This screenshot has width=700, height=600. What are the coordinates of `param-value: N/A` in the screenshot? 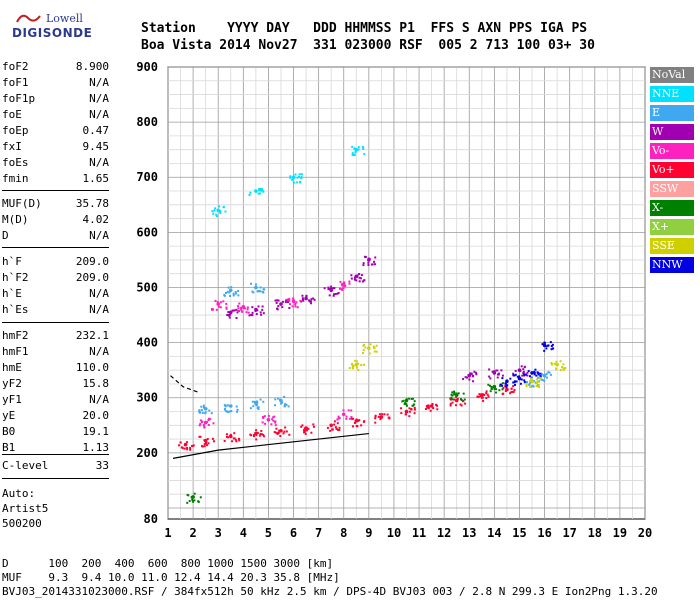 It's located at (99, 114).